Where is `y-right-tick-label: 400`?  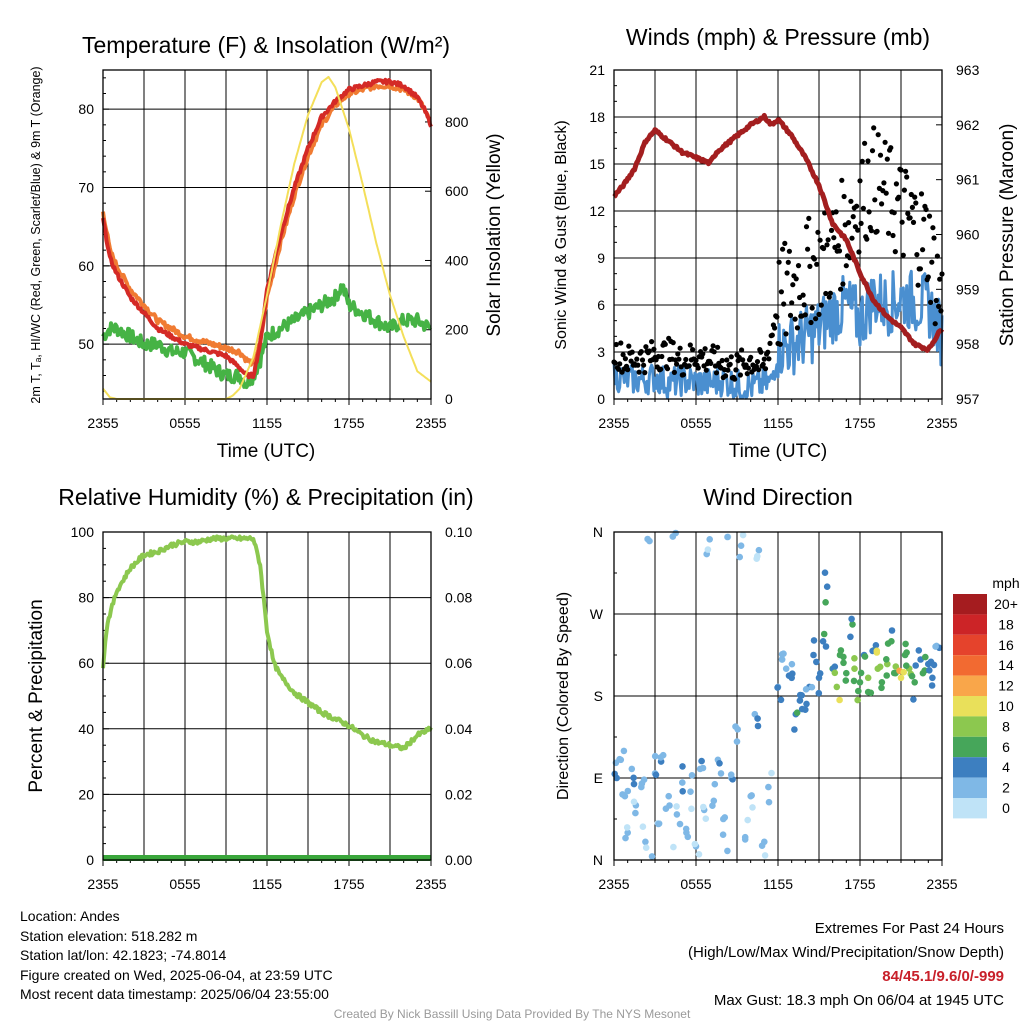
y-right-tick-label: 400 is located at coordinates (457, 260).